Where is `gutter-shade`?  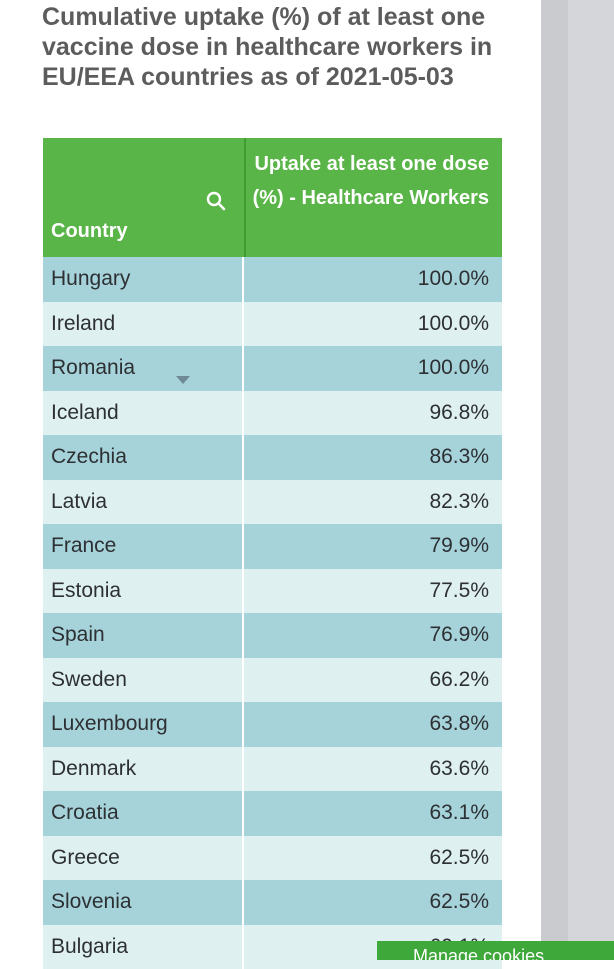 gutter-shade is located at coordinates (554, 480).